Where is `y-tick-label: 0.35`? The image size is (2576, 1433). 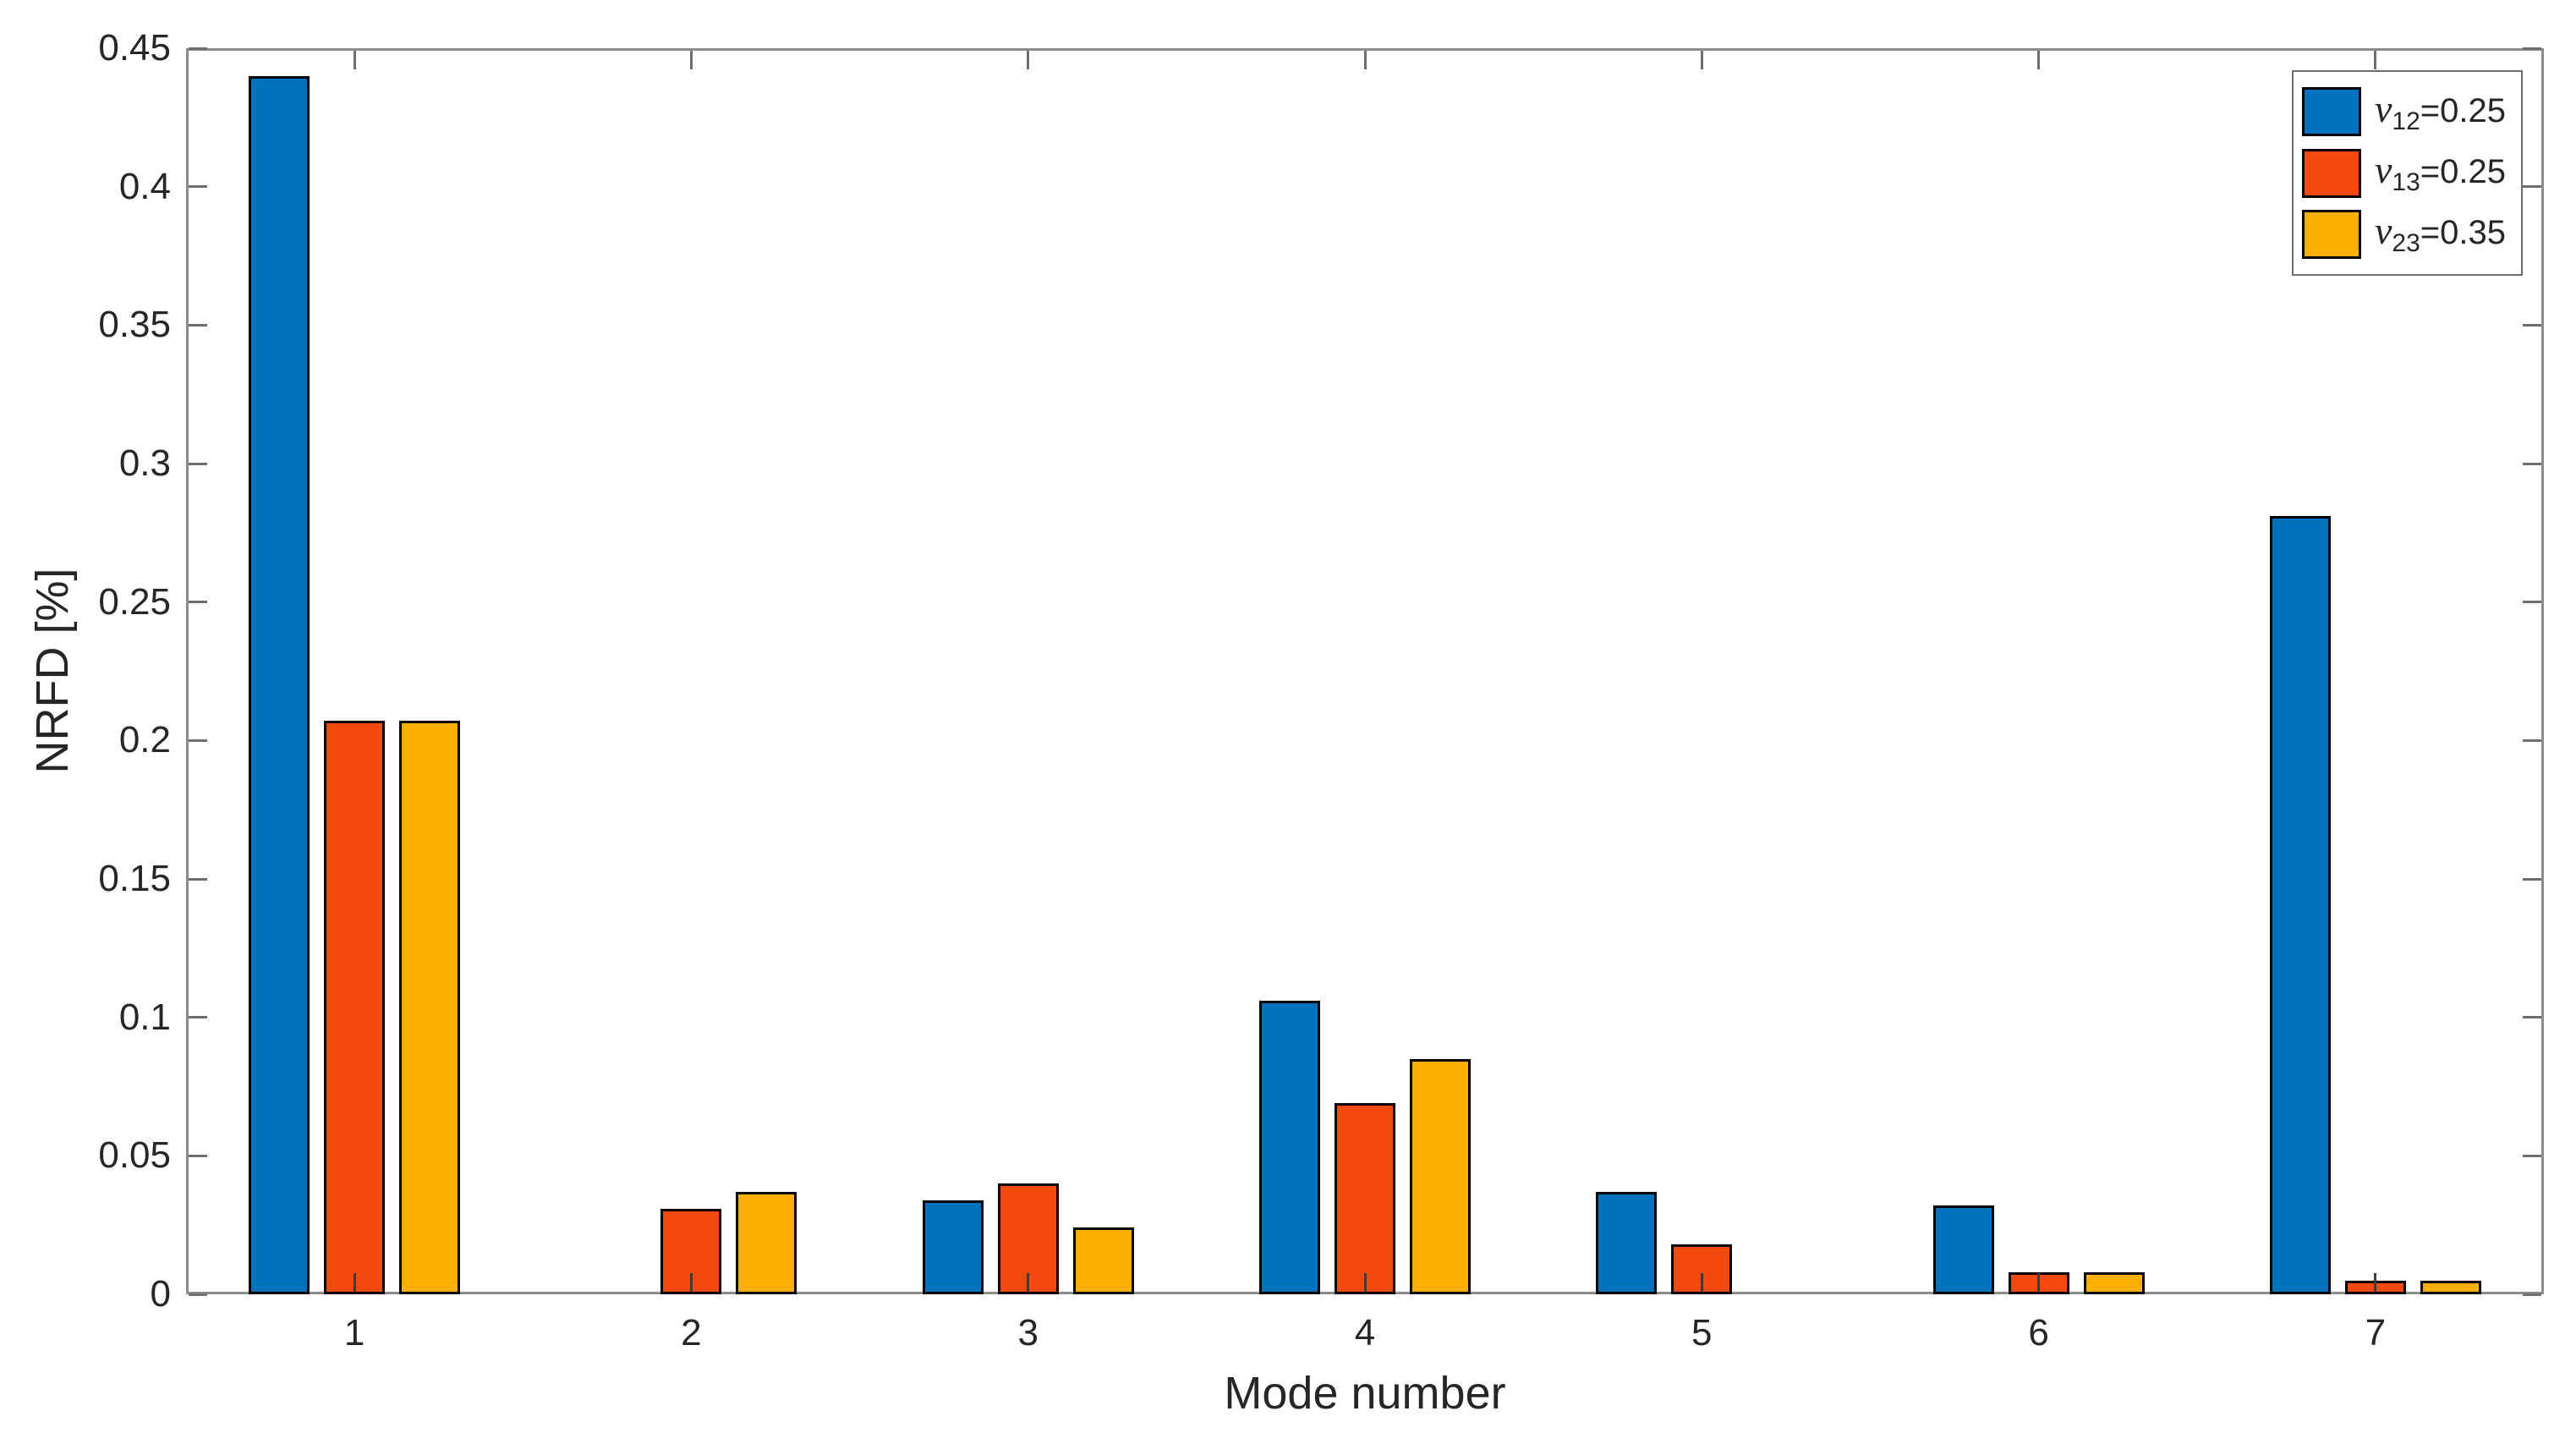
y-tick-label: 0.35 is located at coordinates (134, 325).